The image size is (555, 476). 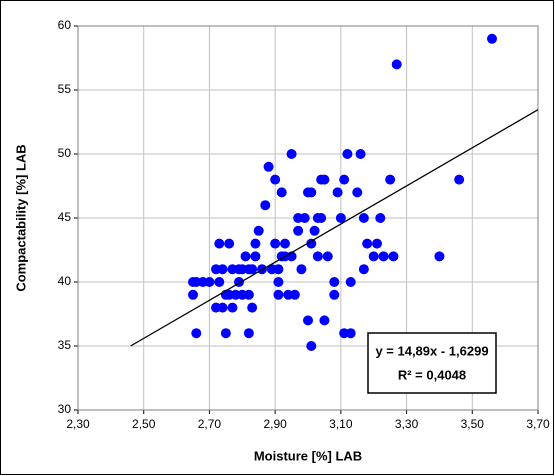 What do you see at coordinates (65, 153) in the screenshot?
I see `y-tick-label: 50` at bounding box center [65, 153].